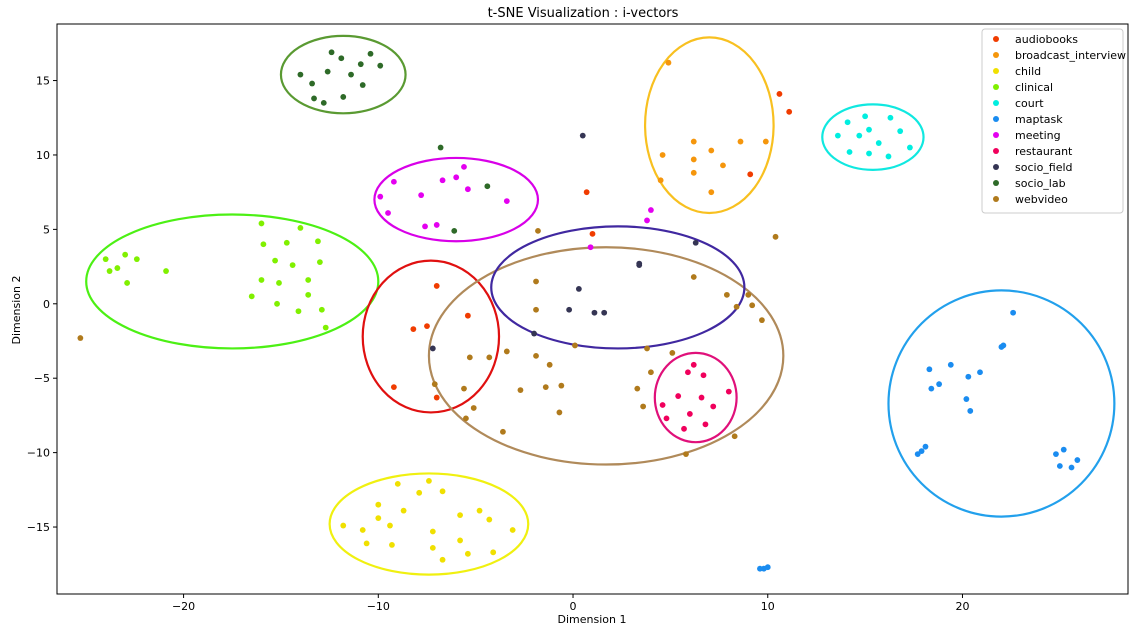  What do you see at coordinates (38, 453) in the screenshot?
I see `y-tick-label: −10` at bounding box center [38, 453].